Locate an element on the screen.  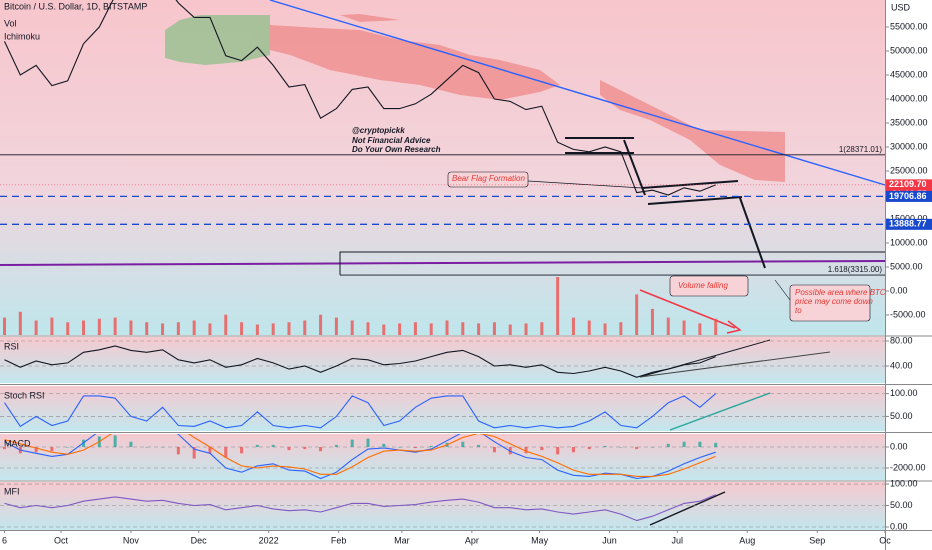
annotation: Volume falling is located at coordinates (703, 285).